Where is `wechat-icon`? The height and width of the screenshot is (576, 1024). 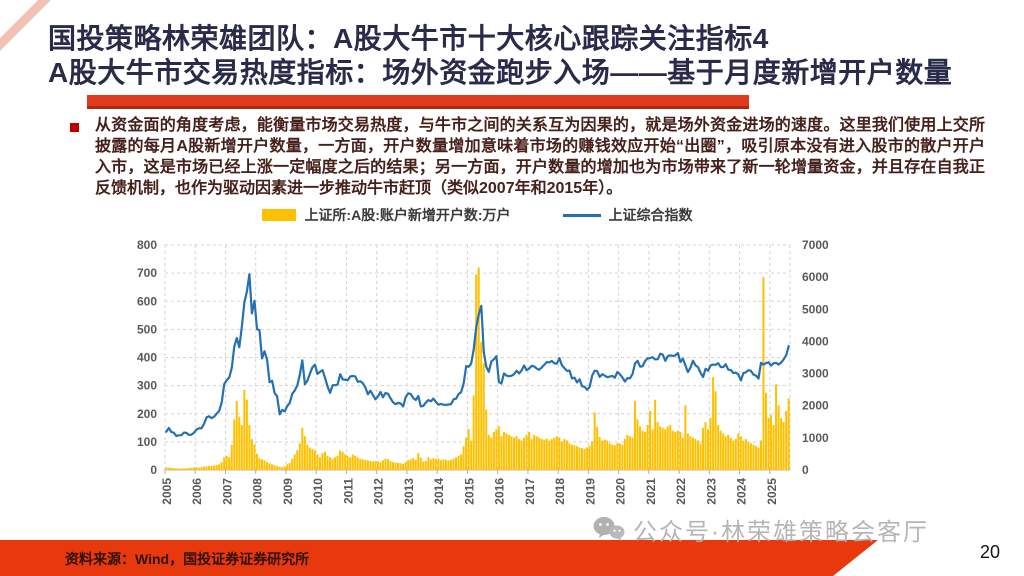
wechat-icon is located at coordinates (609, 529).